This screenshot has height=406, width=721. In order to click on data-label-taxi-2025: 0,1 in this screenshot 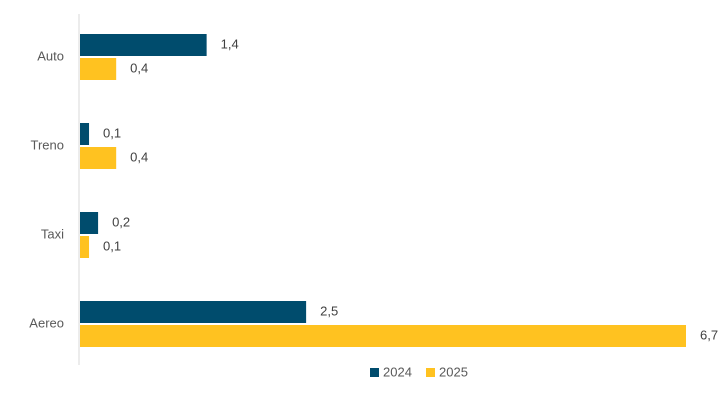, I will do `click(112, 245)`.